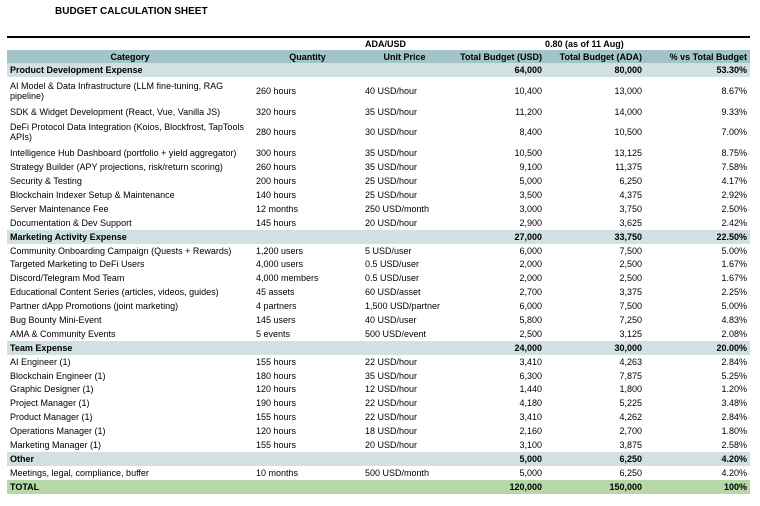 The image size is (760, 506). Describe the element at coordinates (276, 153) in the screenshot. I see `item-quantity: 300 hours` at that location.